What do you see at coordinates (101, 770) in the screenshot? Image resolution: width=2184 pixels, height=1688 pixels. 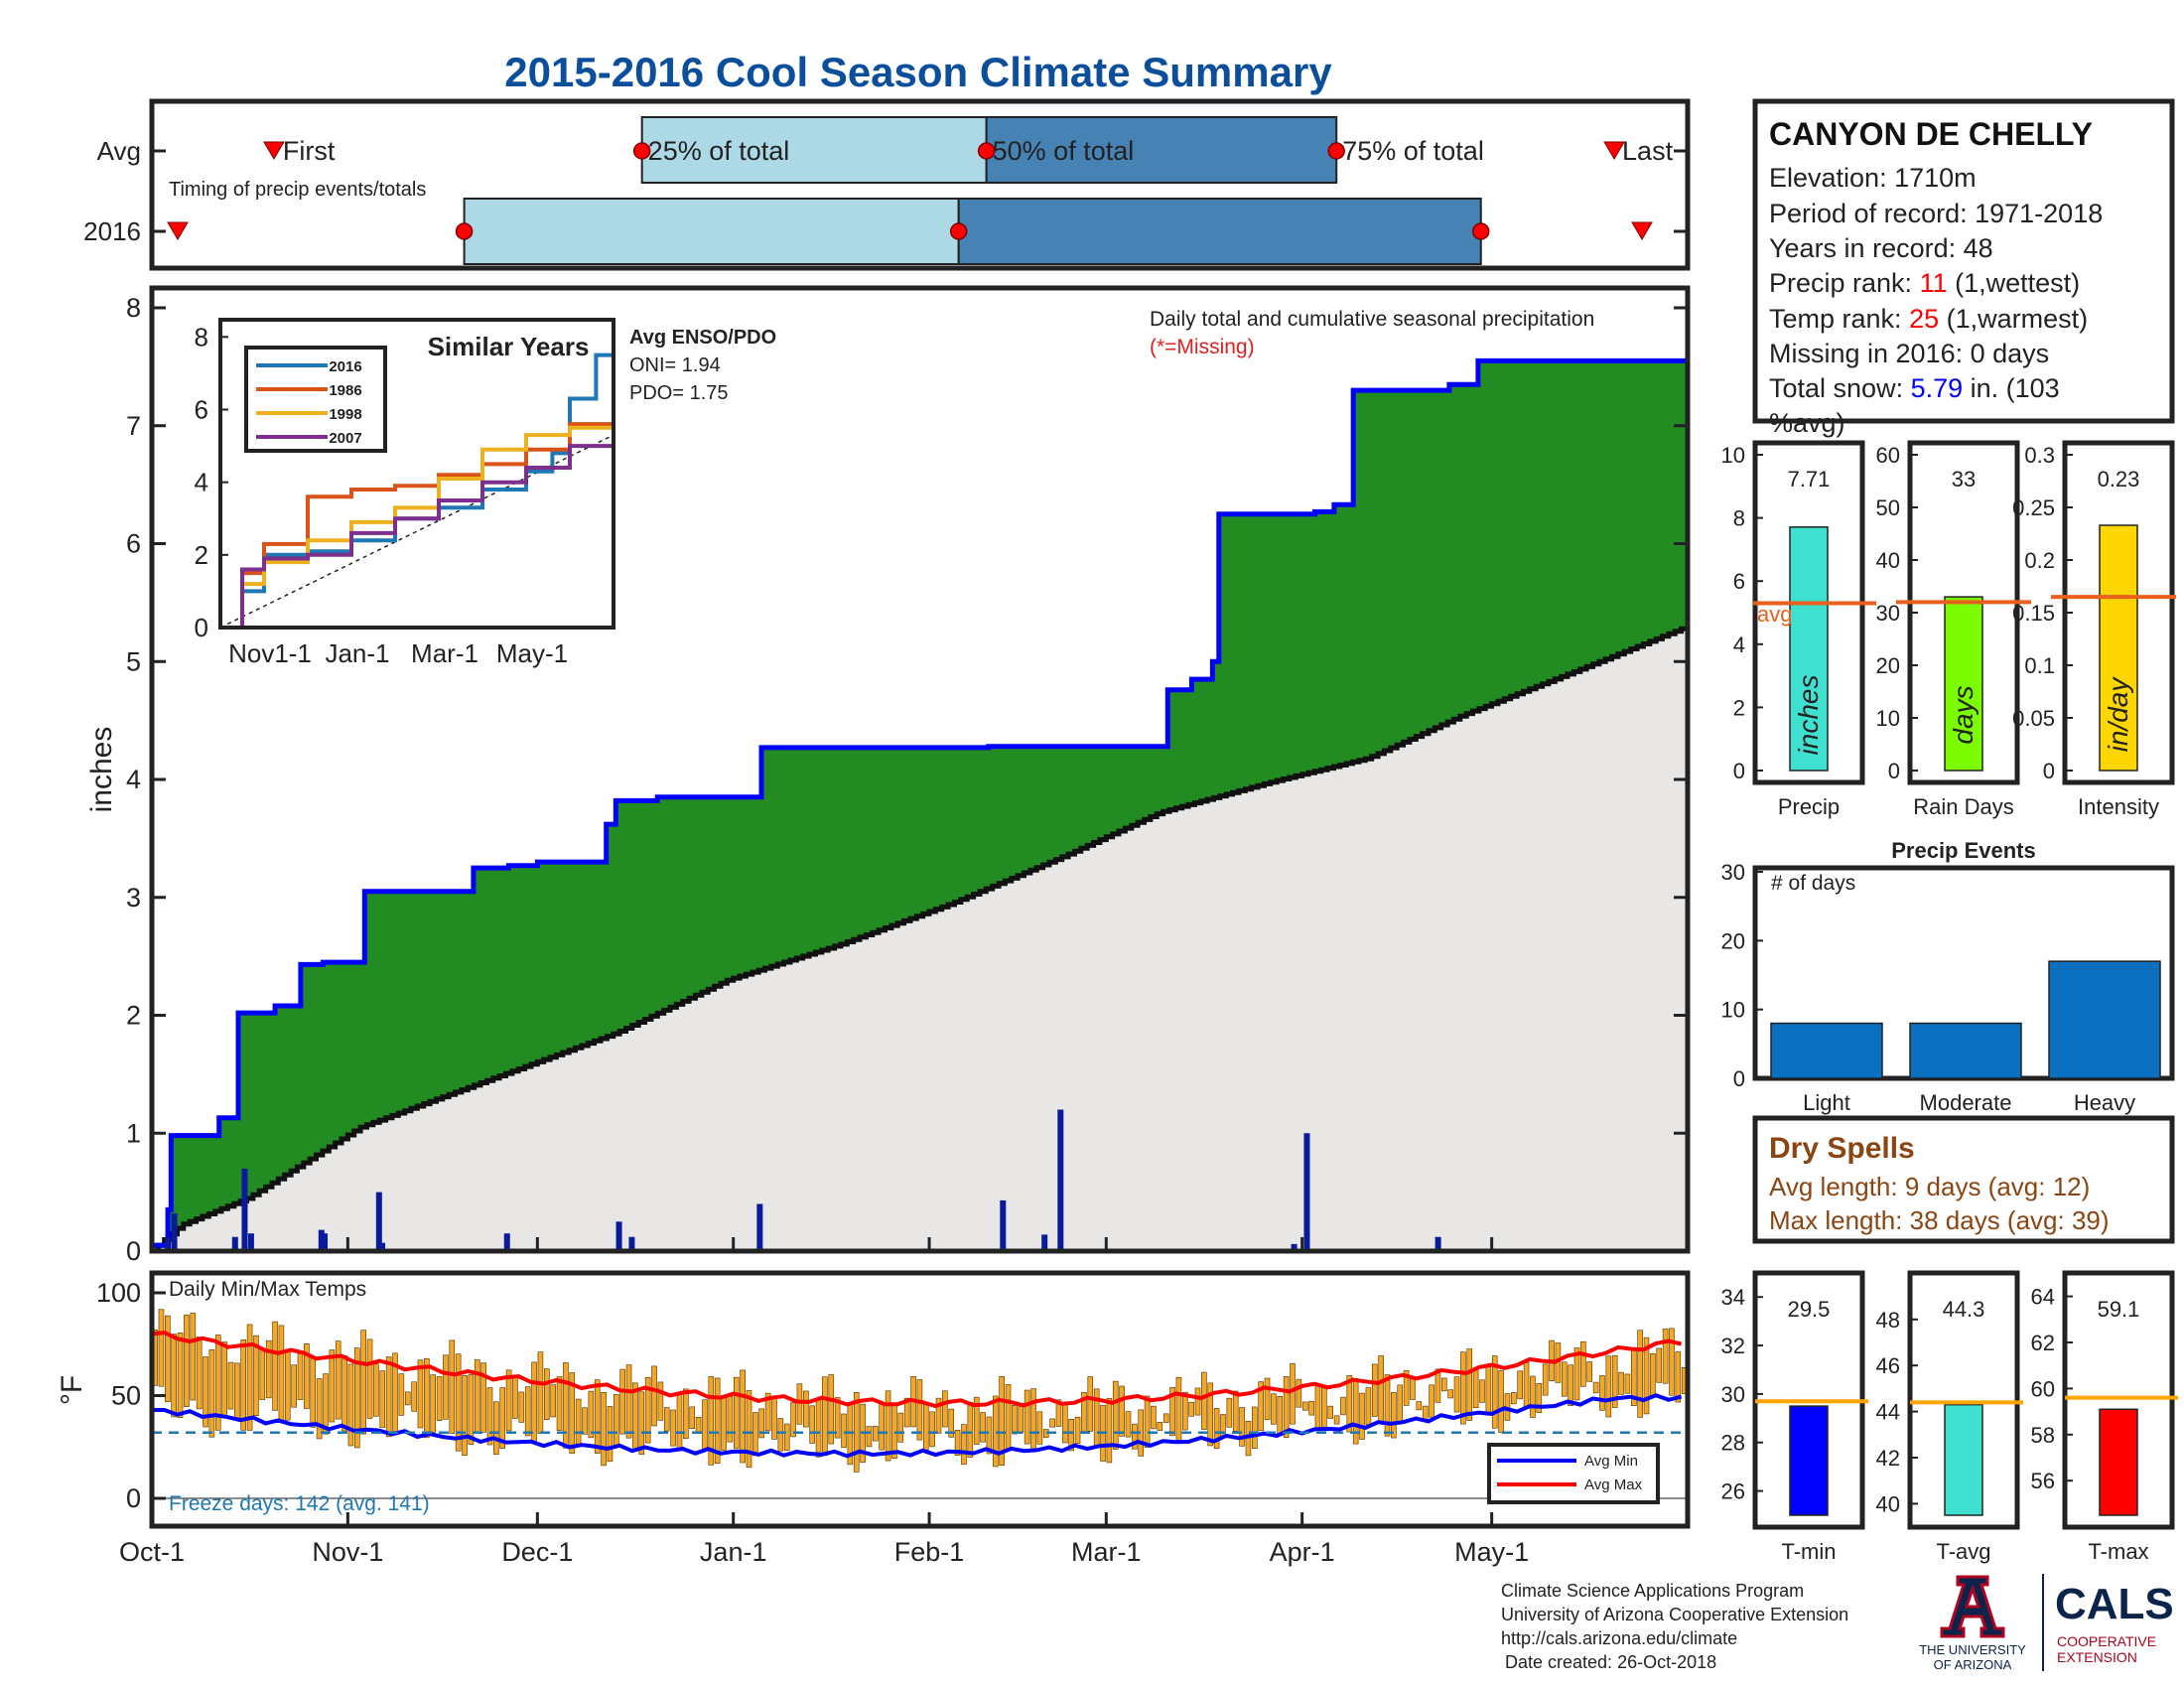 I see `y-axis-label: inches` at bounding box center [101, 770].